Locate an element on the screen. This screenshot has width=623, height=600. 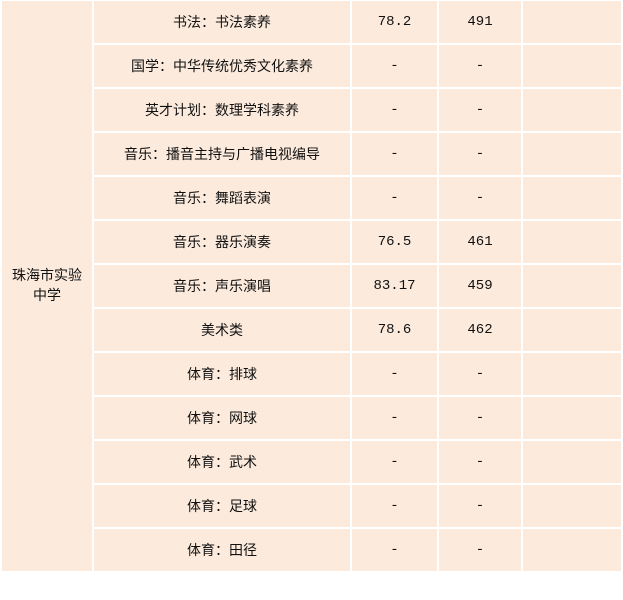
table-row: 体育：田径 - - is located at coordinates (312, 550).